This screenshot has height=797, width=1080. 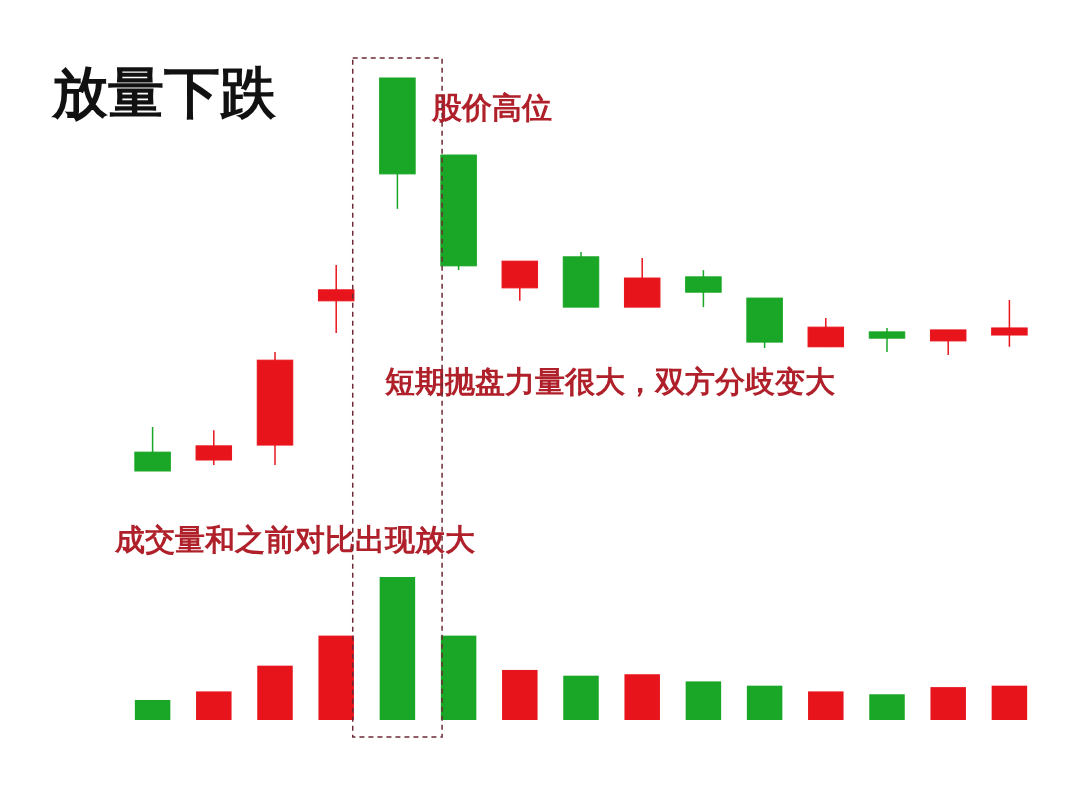 I want to click on chart-title: 放量下跌, so click(x=164, y=92).